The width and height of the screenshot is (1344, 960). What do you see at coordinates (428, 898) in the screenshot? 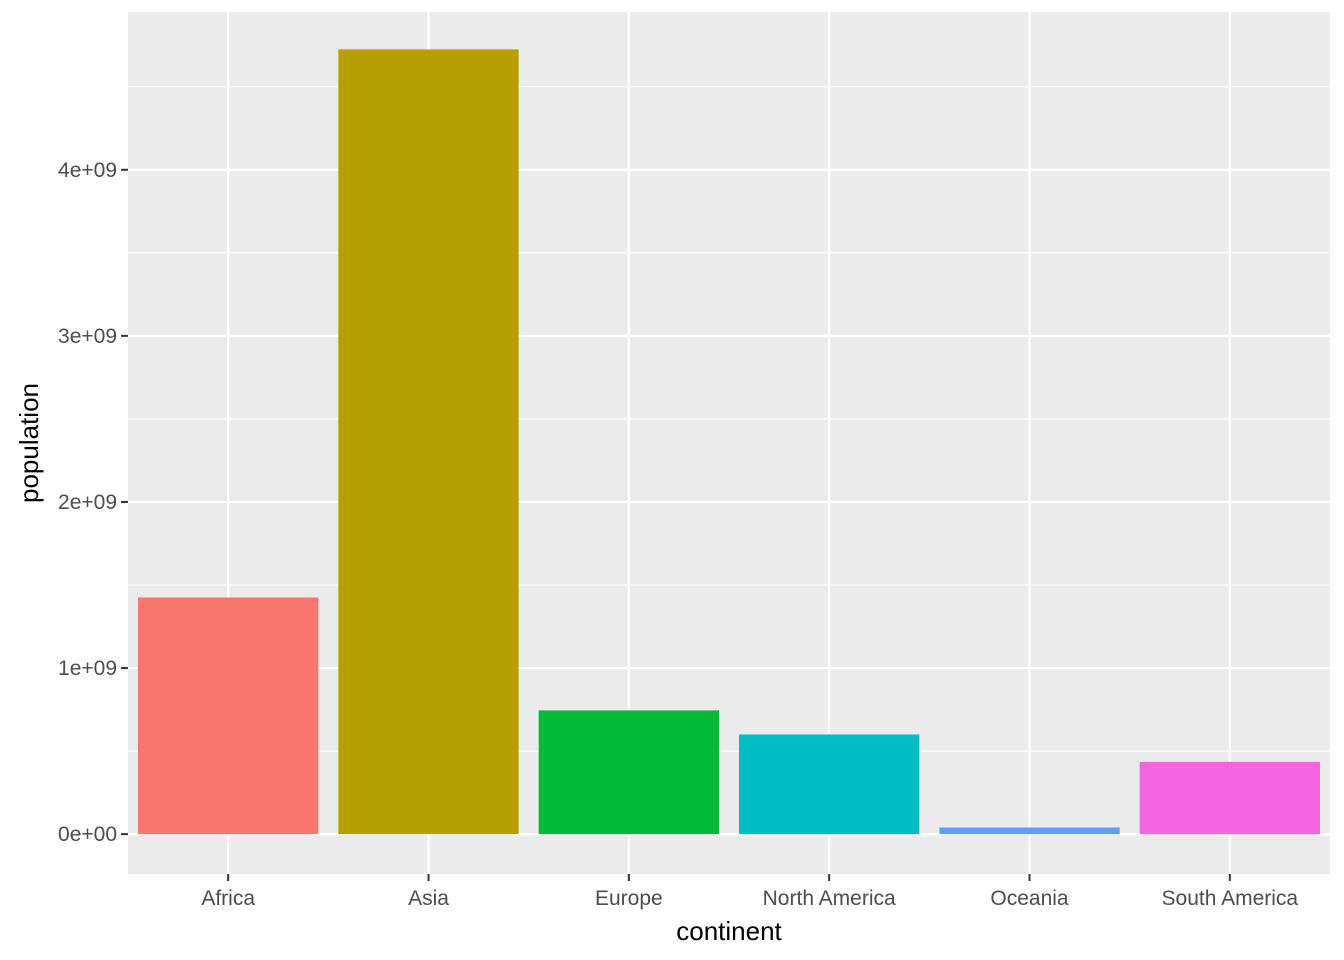
I see `x-tick-label: Asia` at bounding box center [428, 898].